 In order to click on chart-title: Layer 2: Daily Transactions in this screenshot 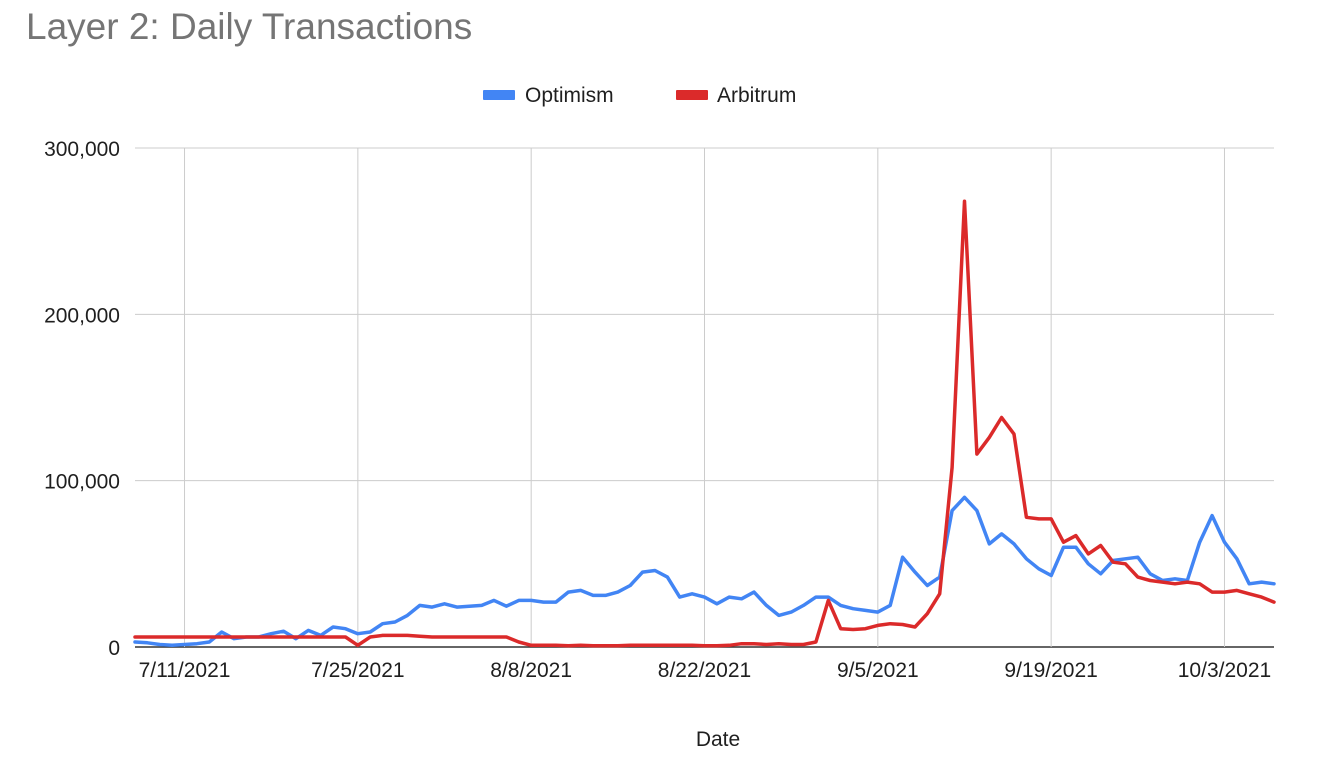, I will do `click(249, 26)`.